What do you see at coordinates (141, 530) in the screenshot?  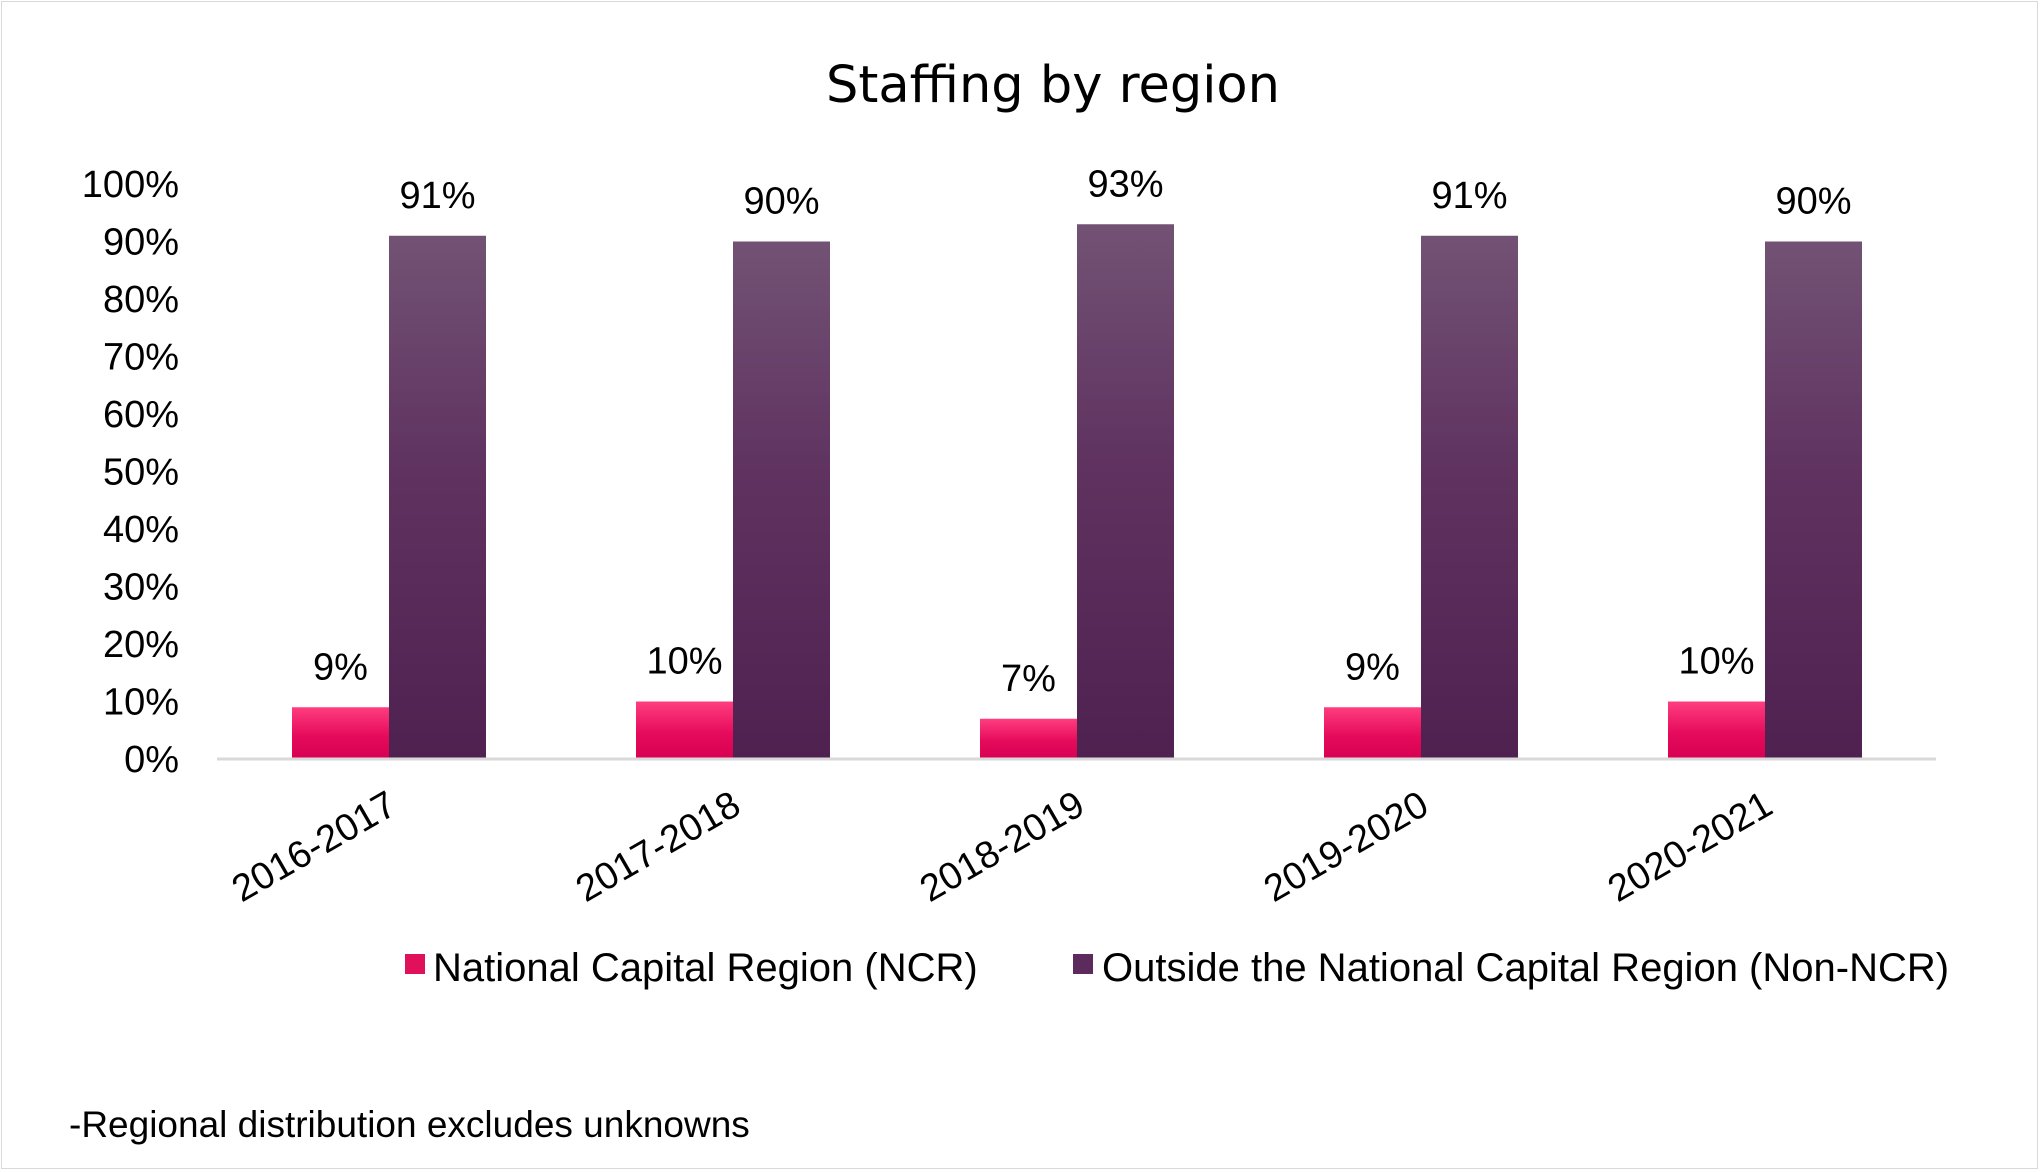 I see `y-tick-label: 40%` at bounding box center [141, 530].